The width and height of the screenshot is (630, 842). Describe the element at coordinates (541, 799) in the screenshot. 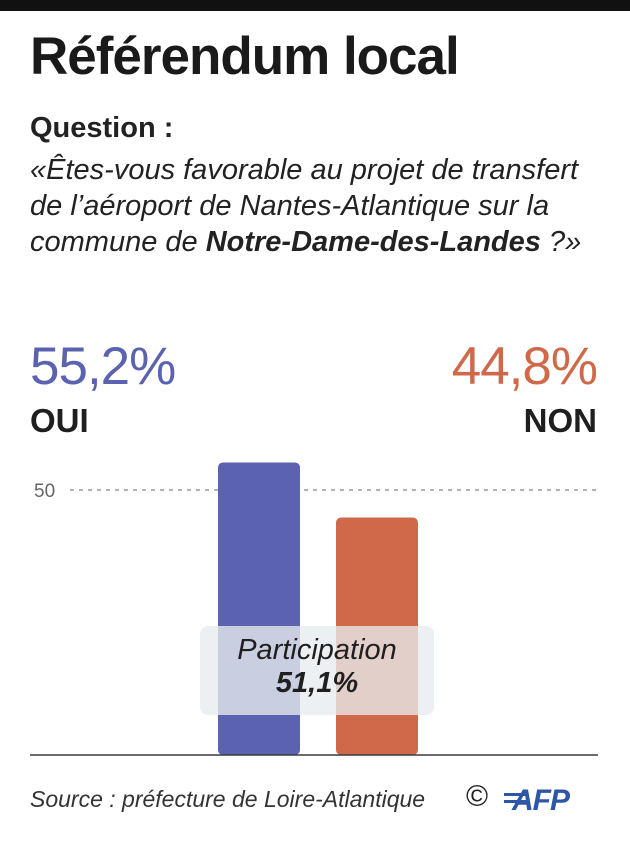

I see `afp-logo-text: AFP` at that location.